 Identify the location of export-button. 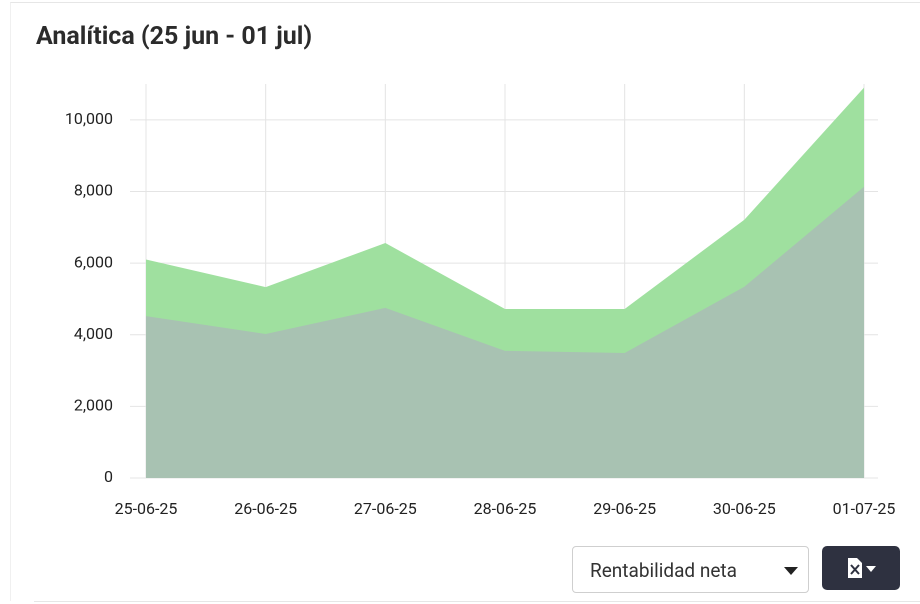
(861, 568).